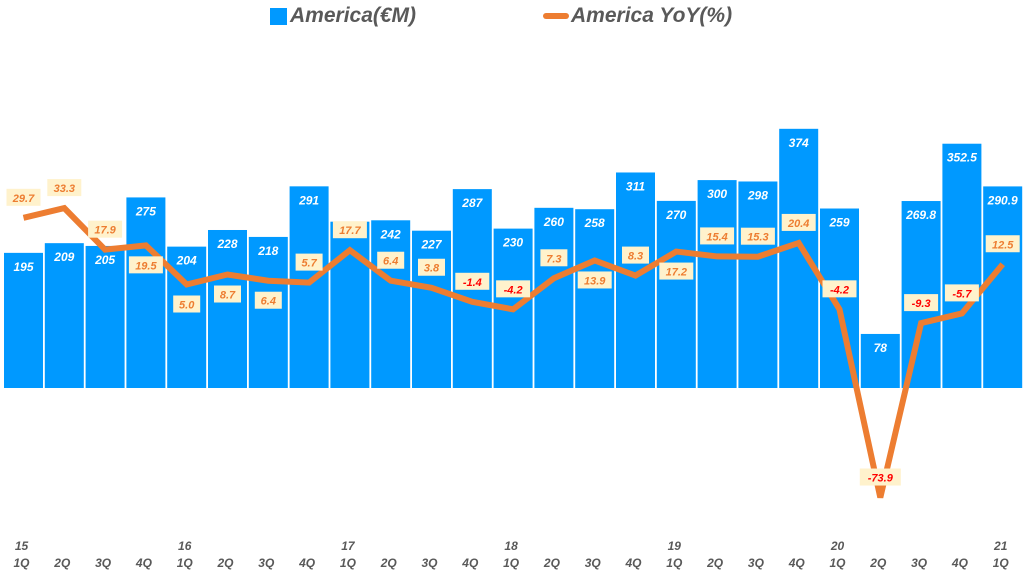  What do you see at coordinates (226, 244) in the screenshot?
I see `bar-label: 228` at bounding box center [226, 244].